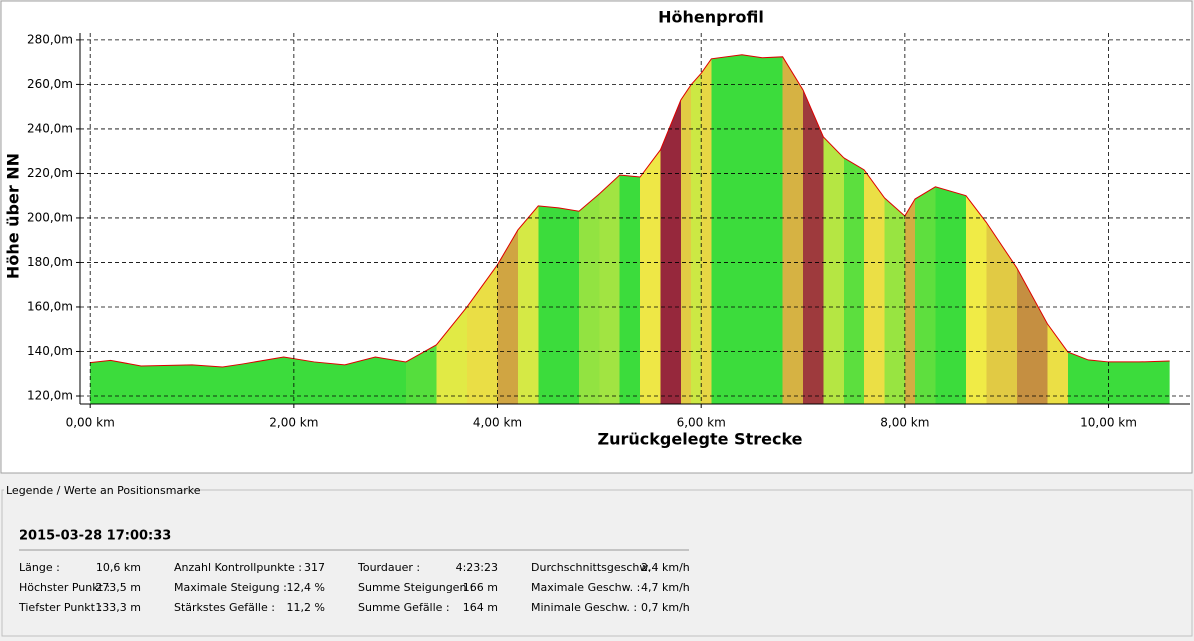 The width and height of the screenshot is (1194, 641). Describe the element at coordinates (497, 423) in the screenshot. I see `x-tick-label: 4,00 km` at that location.